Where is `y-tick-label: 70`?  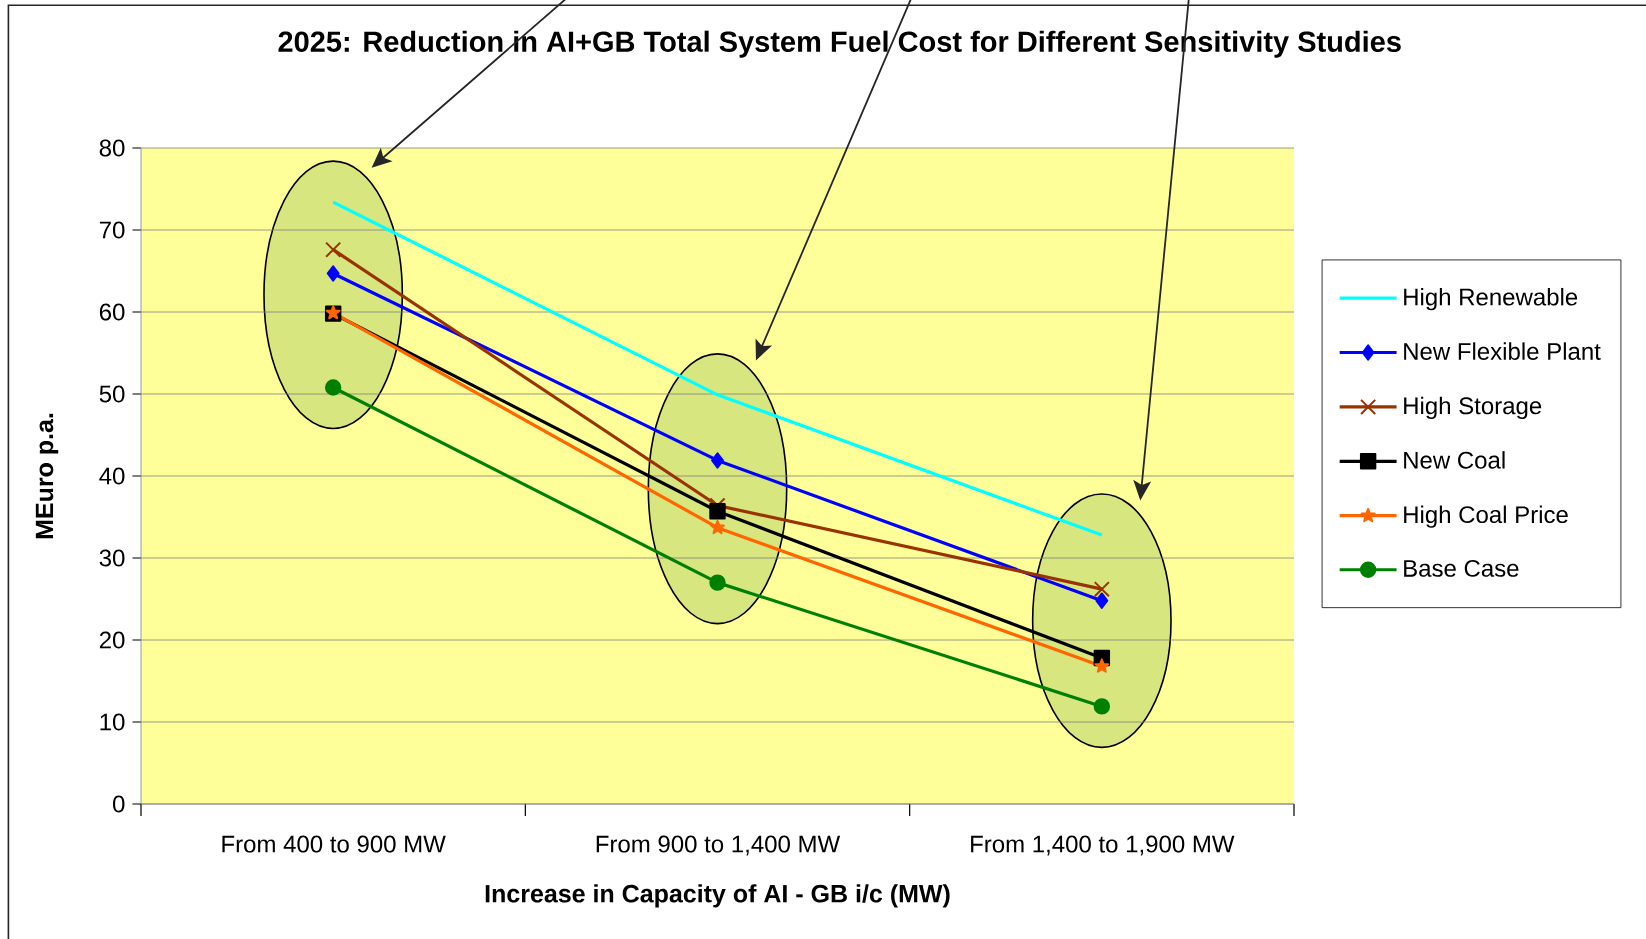
y-tick-label: 70 is located at coordinates (112, 230).